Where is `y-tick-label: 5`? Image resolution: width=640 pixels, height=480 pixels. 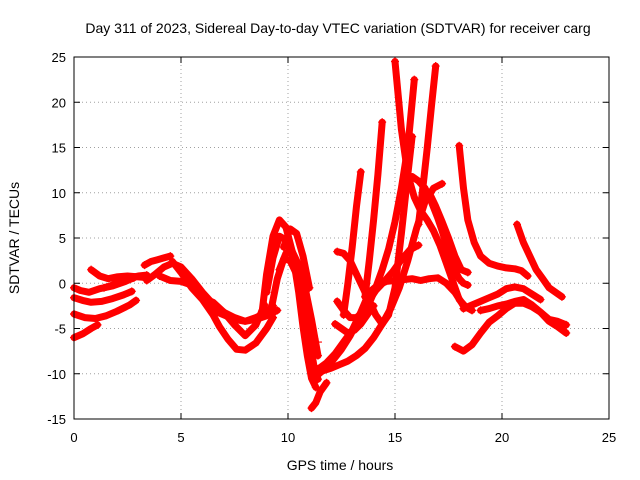
y-tick-label: 5 is located at coordinates (62, 238).